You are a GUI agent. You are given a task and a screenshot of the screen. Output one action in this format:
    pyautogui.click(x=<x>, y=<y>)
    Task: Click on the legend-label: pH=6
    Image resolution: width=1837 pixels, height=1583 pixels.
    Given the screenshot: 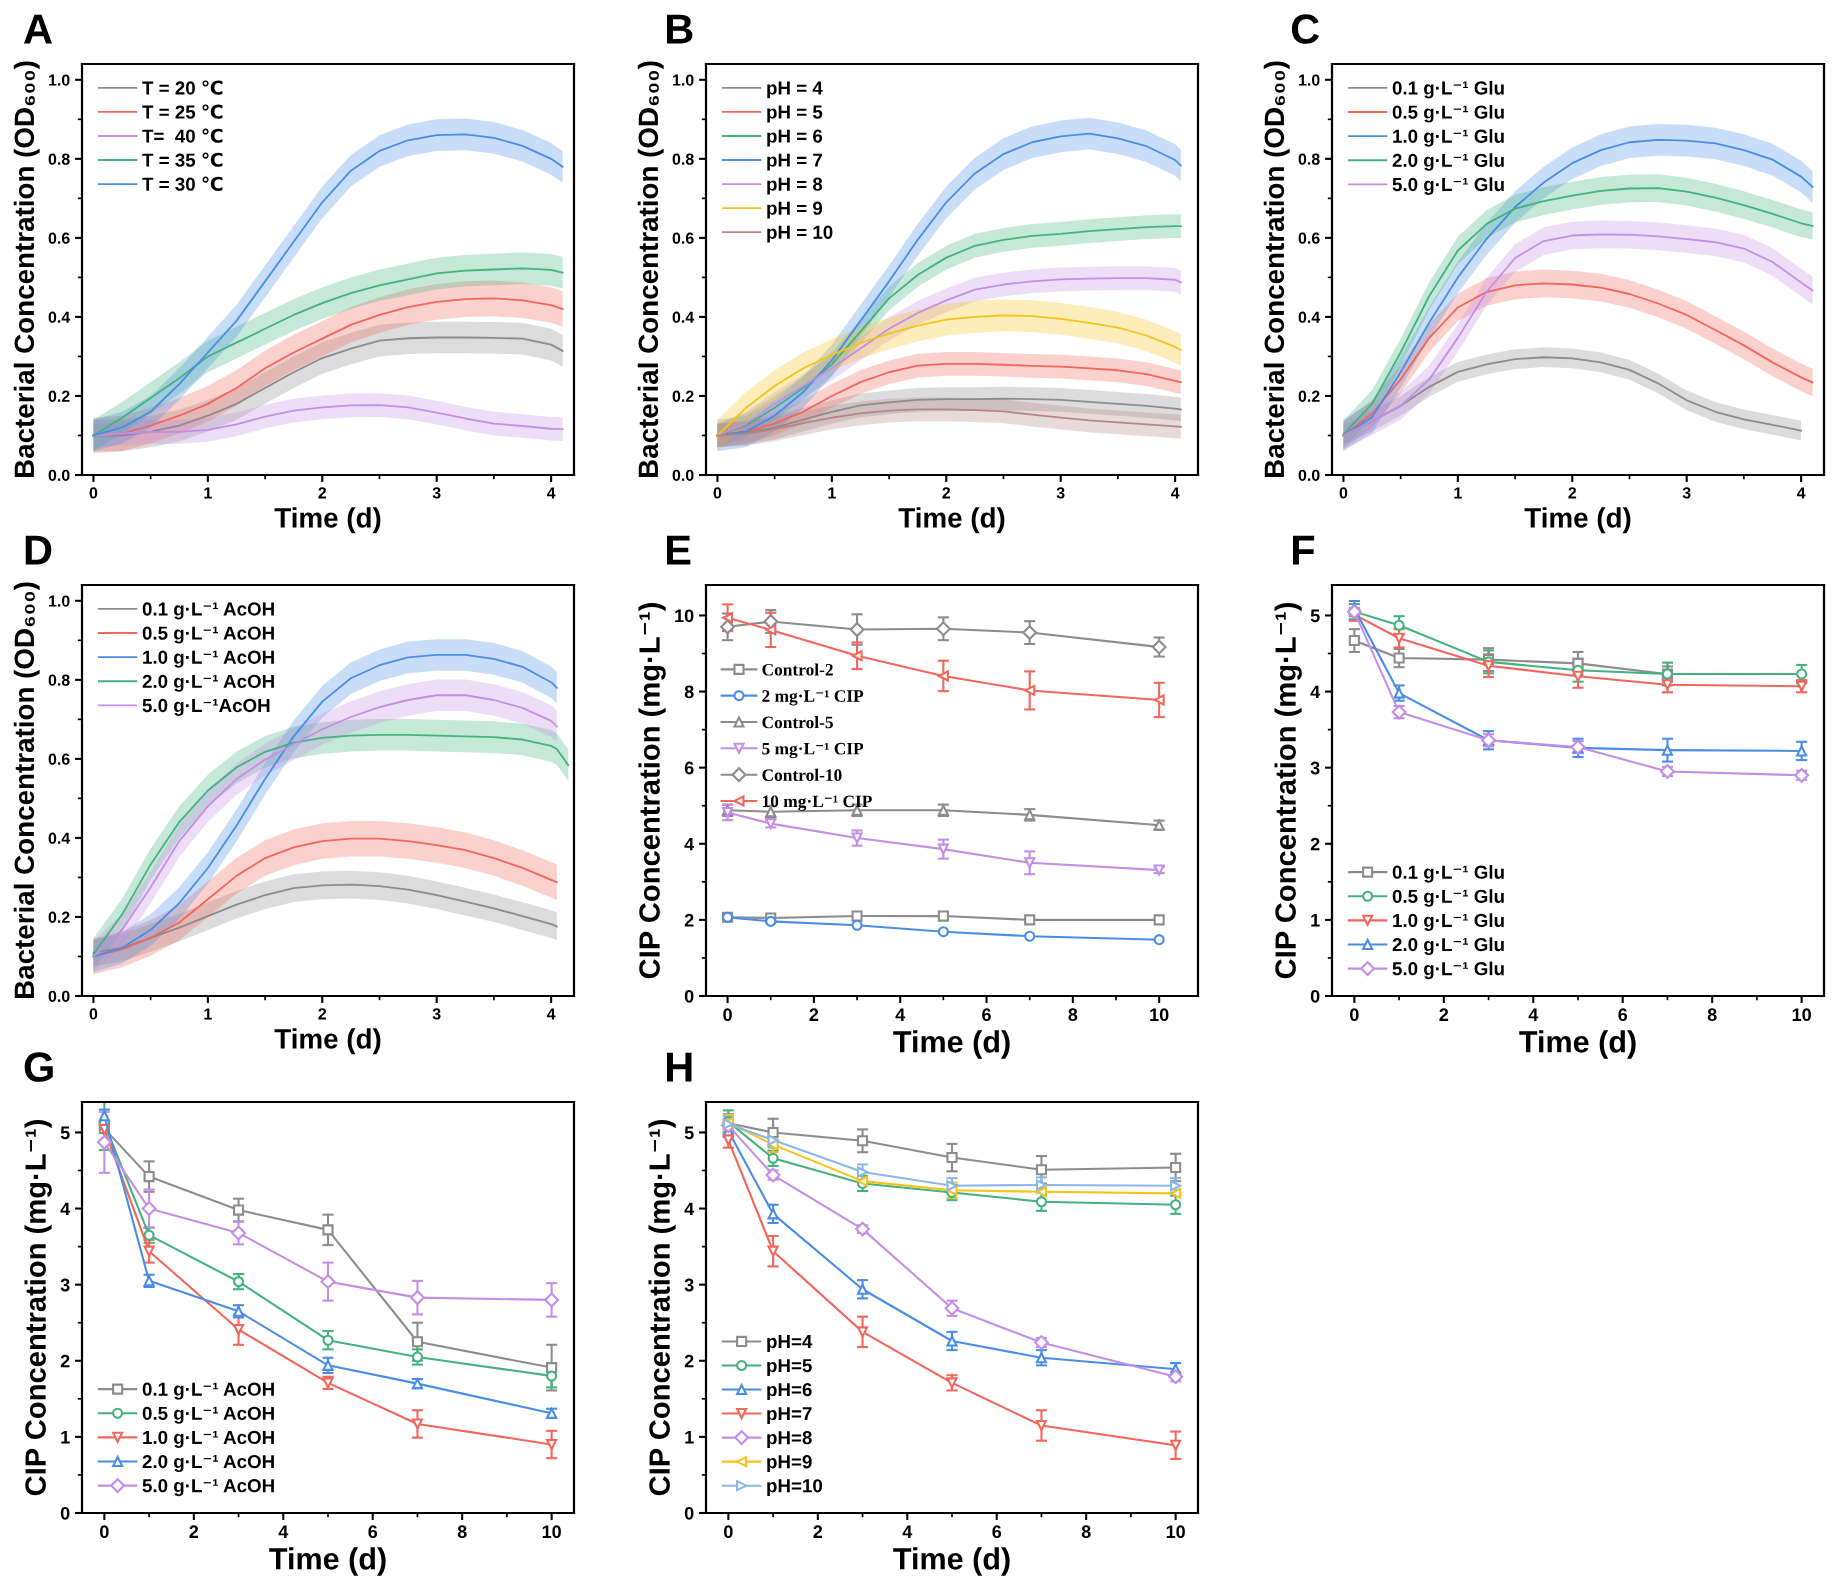 What is the action you would take?
    pyautogui.click(x=789, y=1391)
    